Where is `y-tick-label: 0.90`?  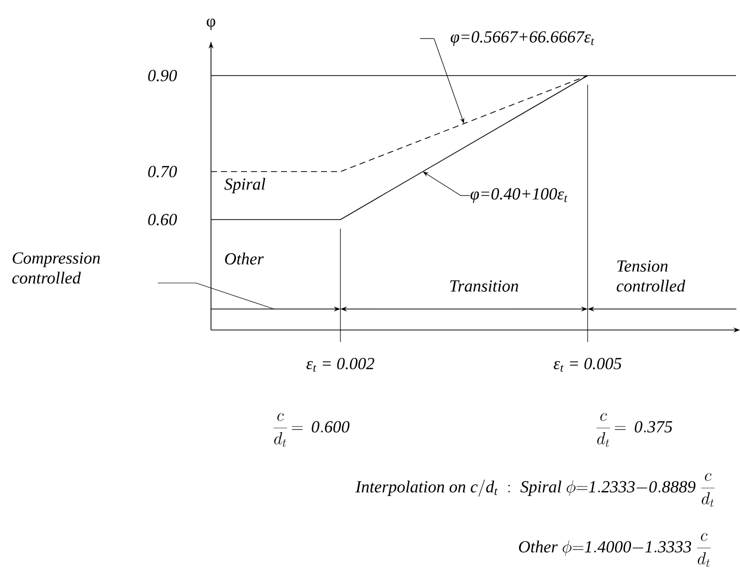 y-tick-label: 0.90 is located at coordinates (162, 76).